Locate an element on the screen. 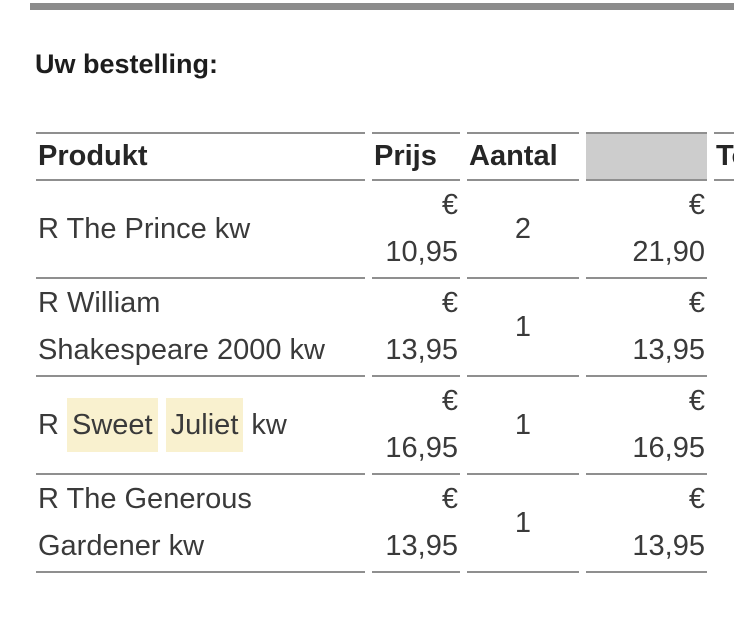  cell-row-total: € 21,90 is located at coordinates (646, 230).